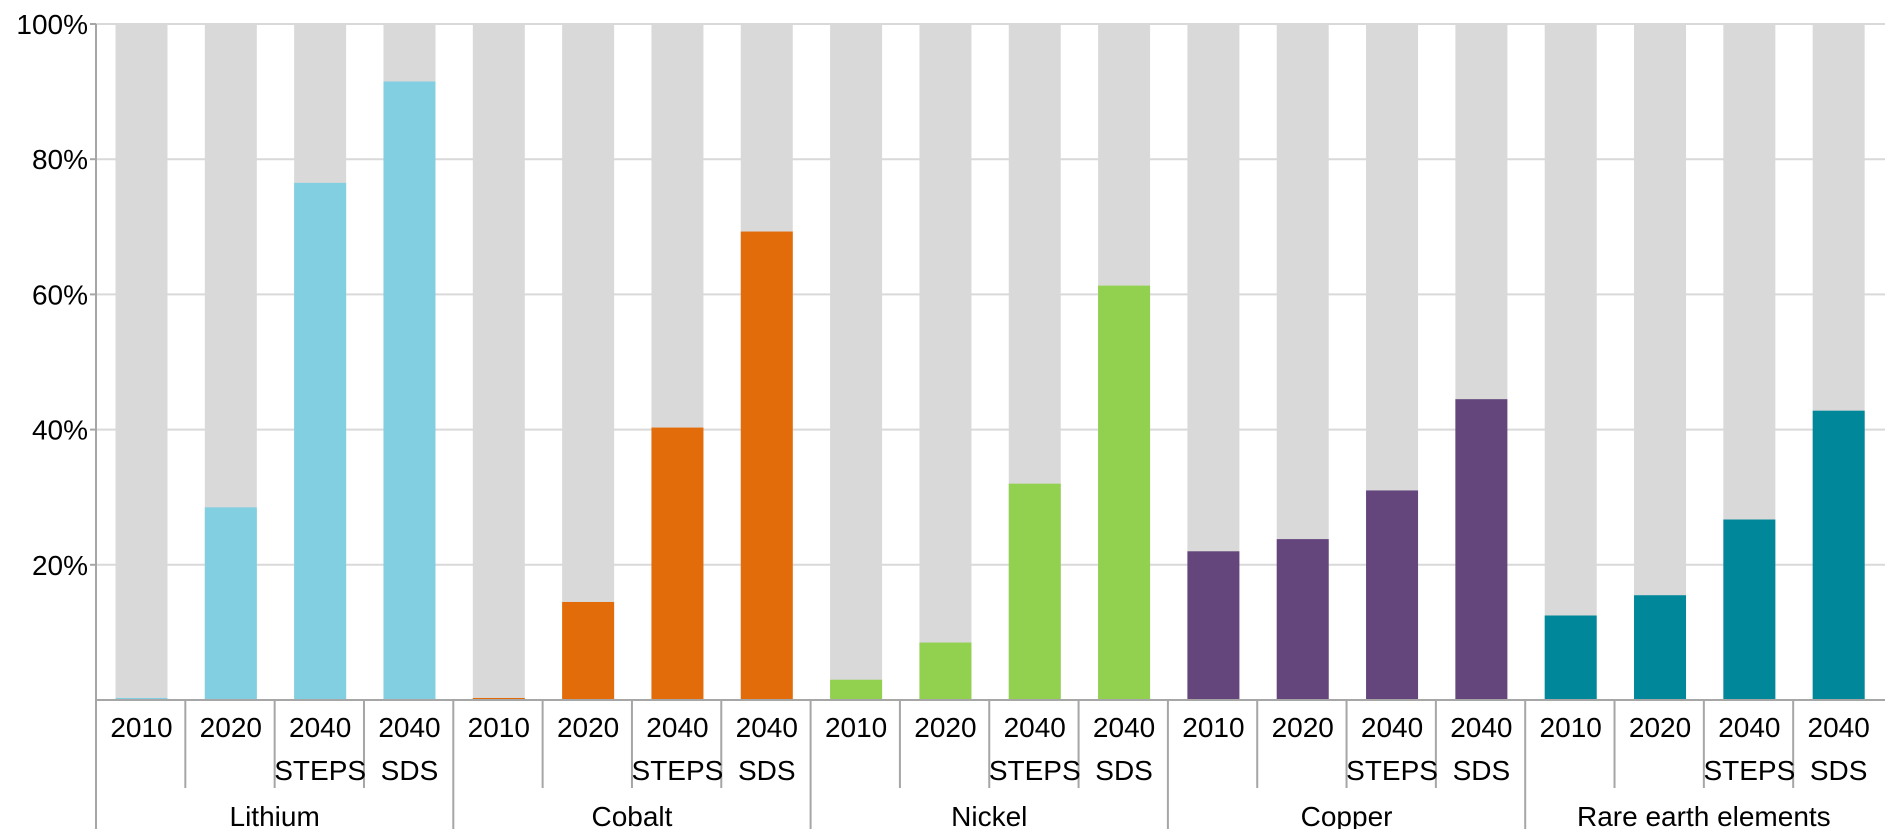 The width and height of the screenshot is (1885, 829). Describe the element at coordinates (1347, 815) in the screenshot. I see `group-label: Copper` at that location.